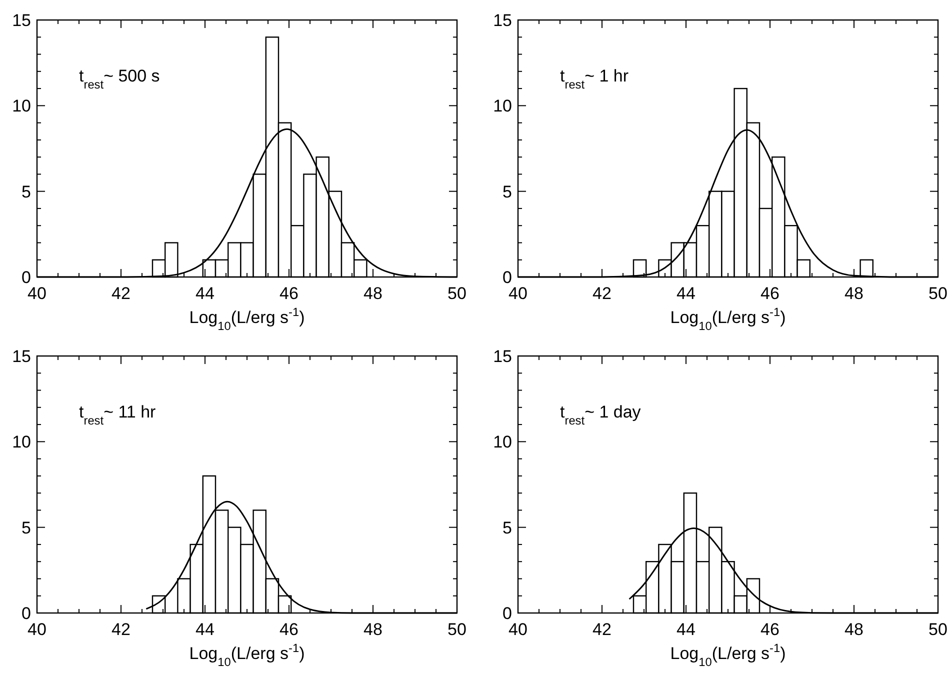 Image resolution: width=952 pixels, height=679 pixels. What do you see at coordinates (119, 79) in the screenshot?
I see `annotation: t$_{rest}$~ 500 s` at bounding box center [119, 79].